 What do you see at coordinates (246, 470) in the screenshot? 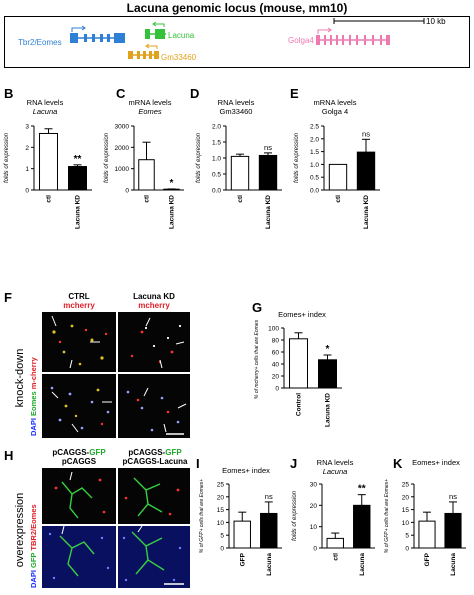
I see `chart-title-i: Eomes+ index` at bounding box center [246, 470].